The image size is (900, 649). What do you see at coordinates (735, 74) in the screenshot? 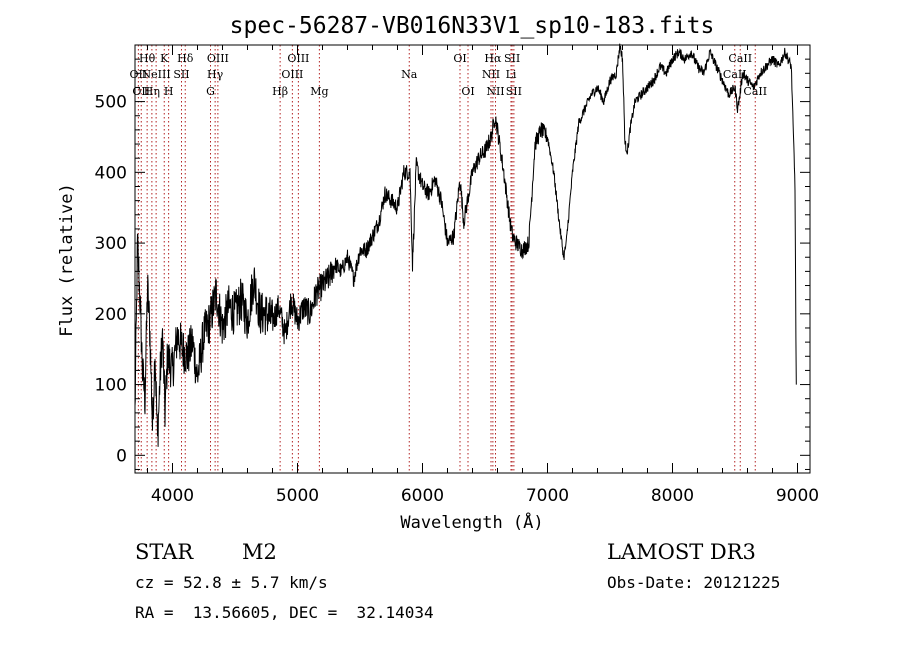
I see `line-label-25: CaII` at bounding box center [735, 74].